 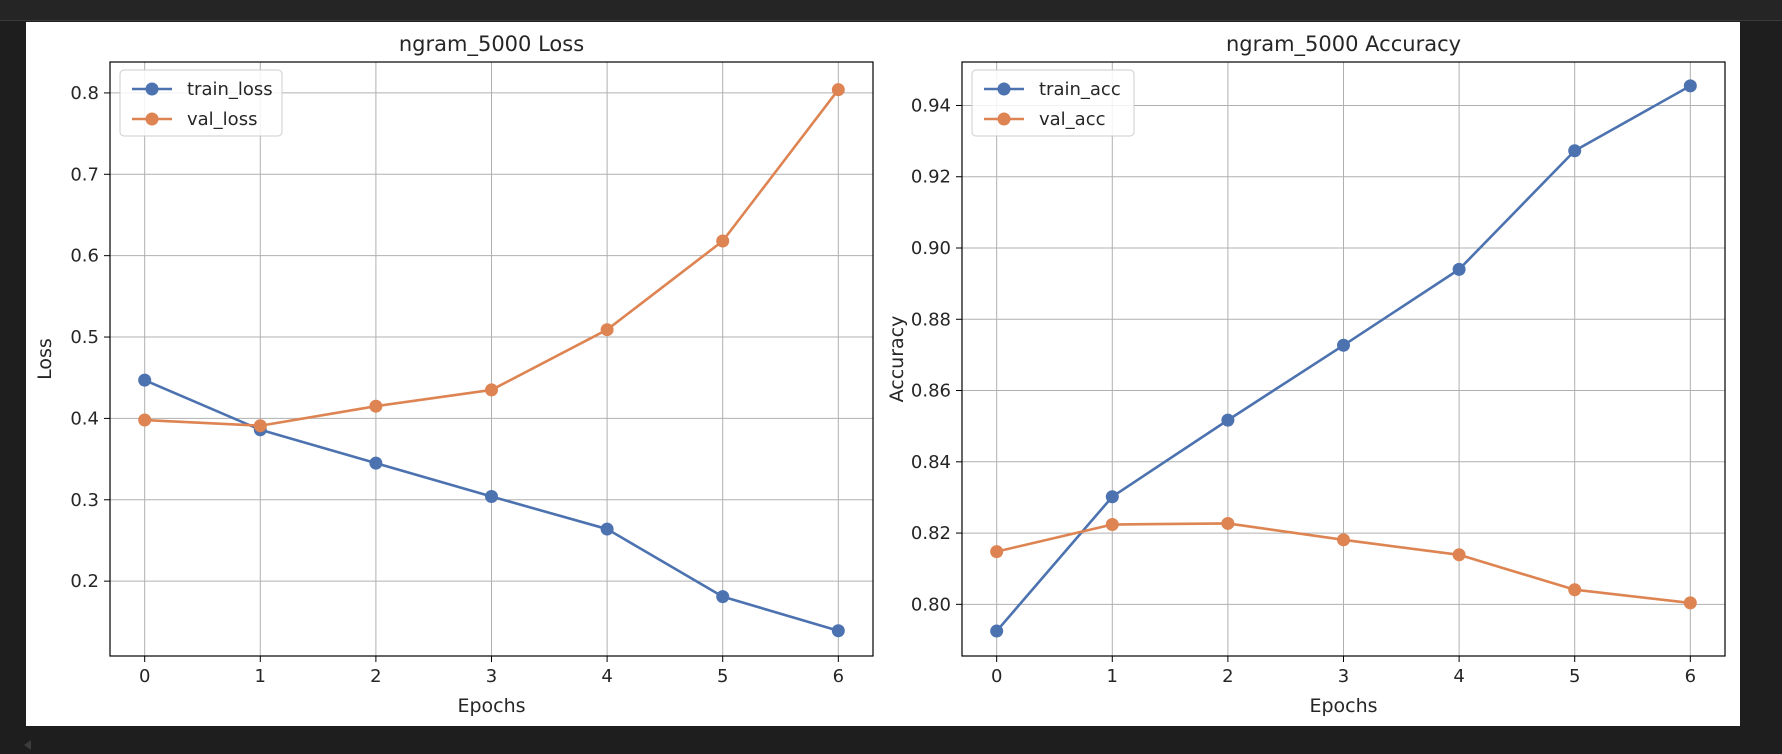 I want to click on legend: train_loss val_loss, so click(x=201, y=103).